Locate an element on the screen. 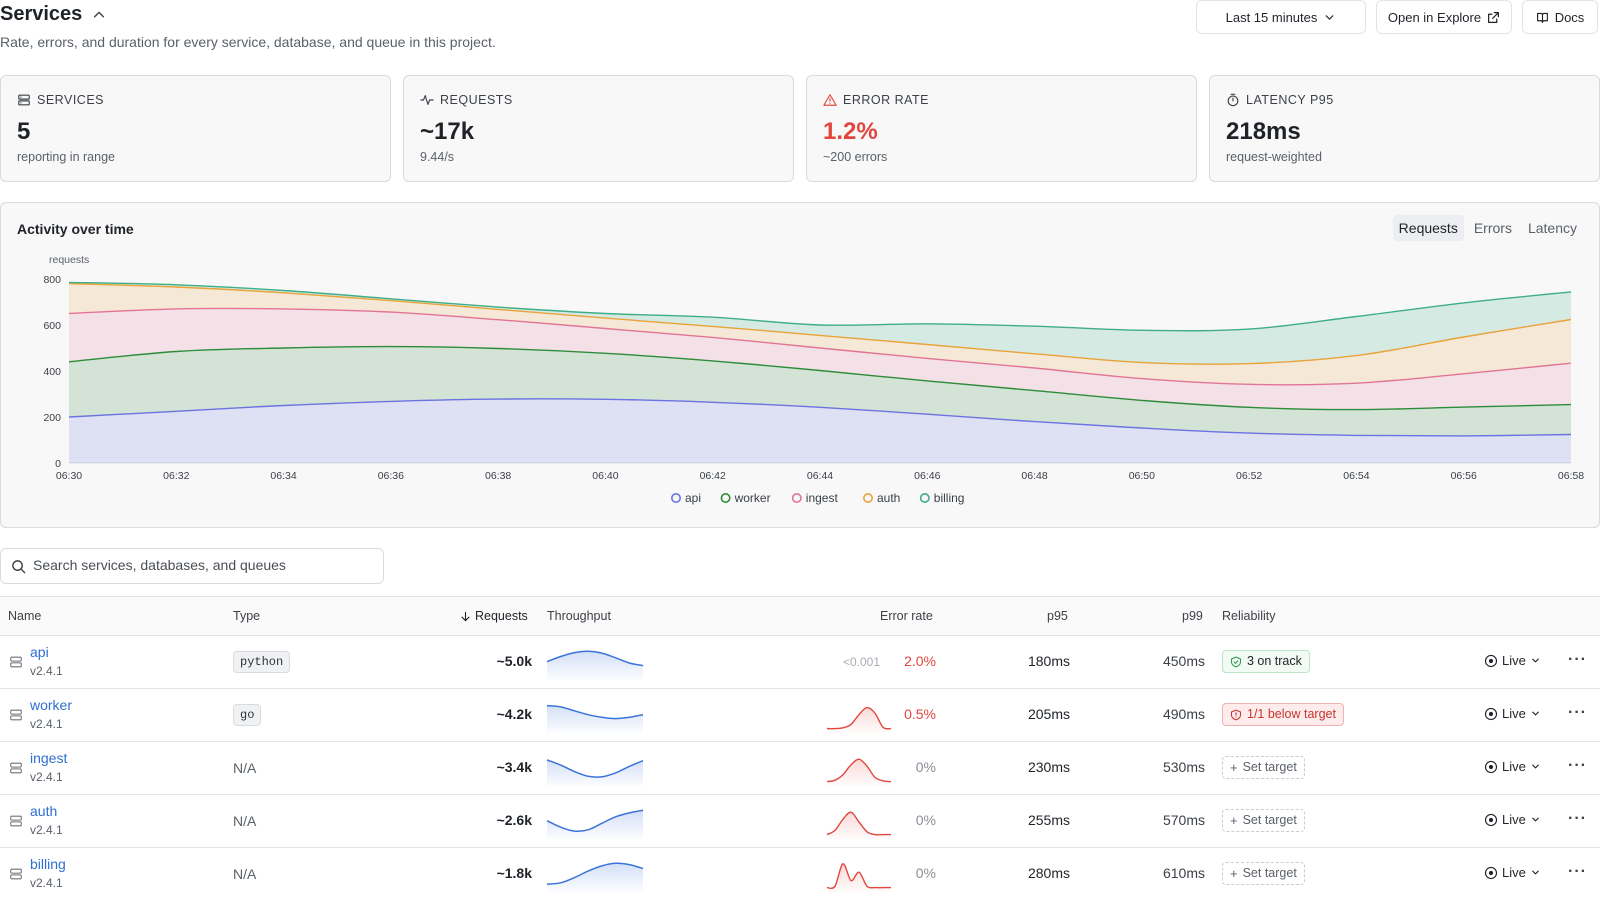  x-tick-label: 06:38 is located at coordinates (498, 476).